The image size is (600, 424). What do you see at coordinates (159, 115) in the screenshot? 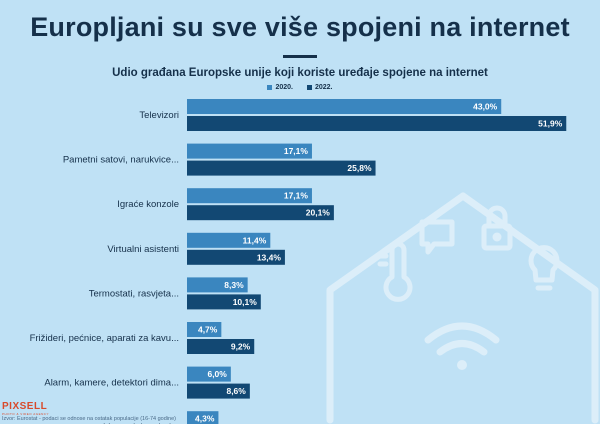
I see `category-label: Televizori` at bounding box center [159, 115].